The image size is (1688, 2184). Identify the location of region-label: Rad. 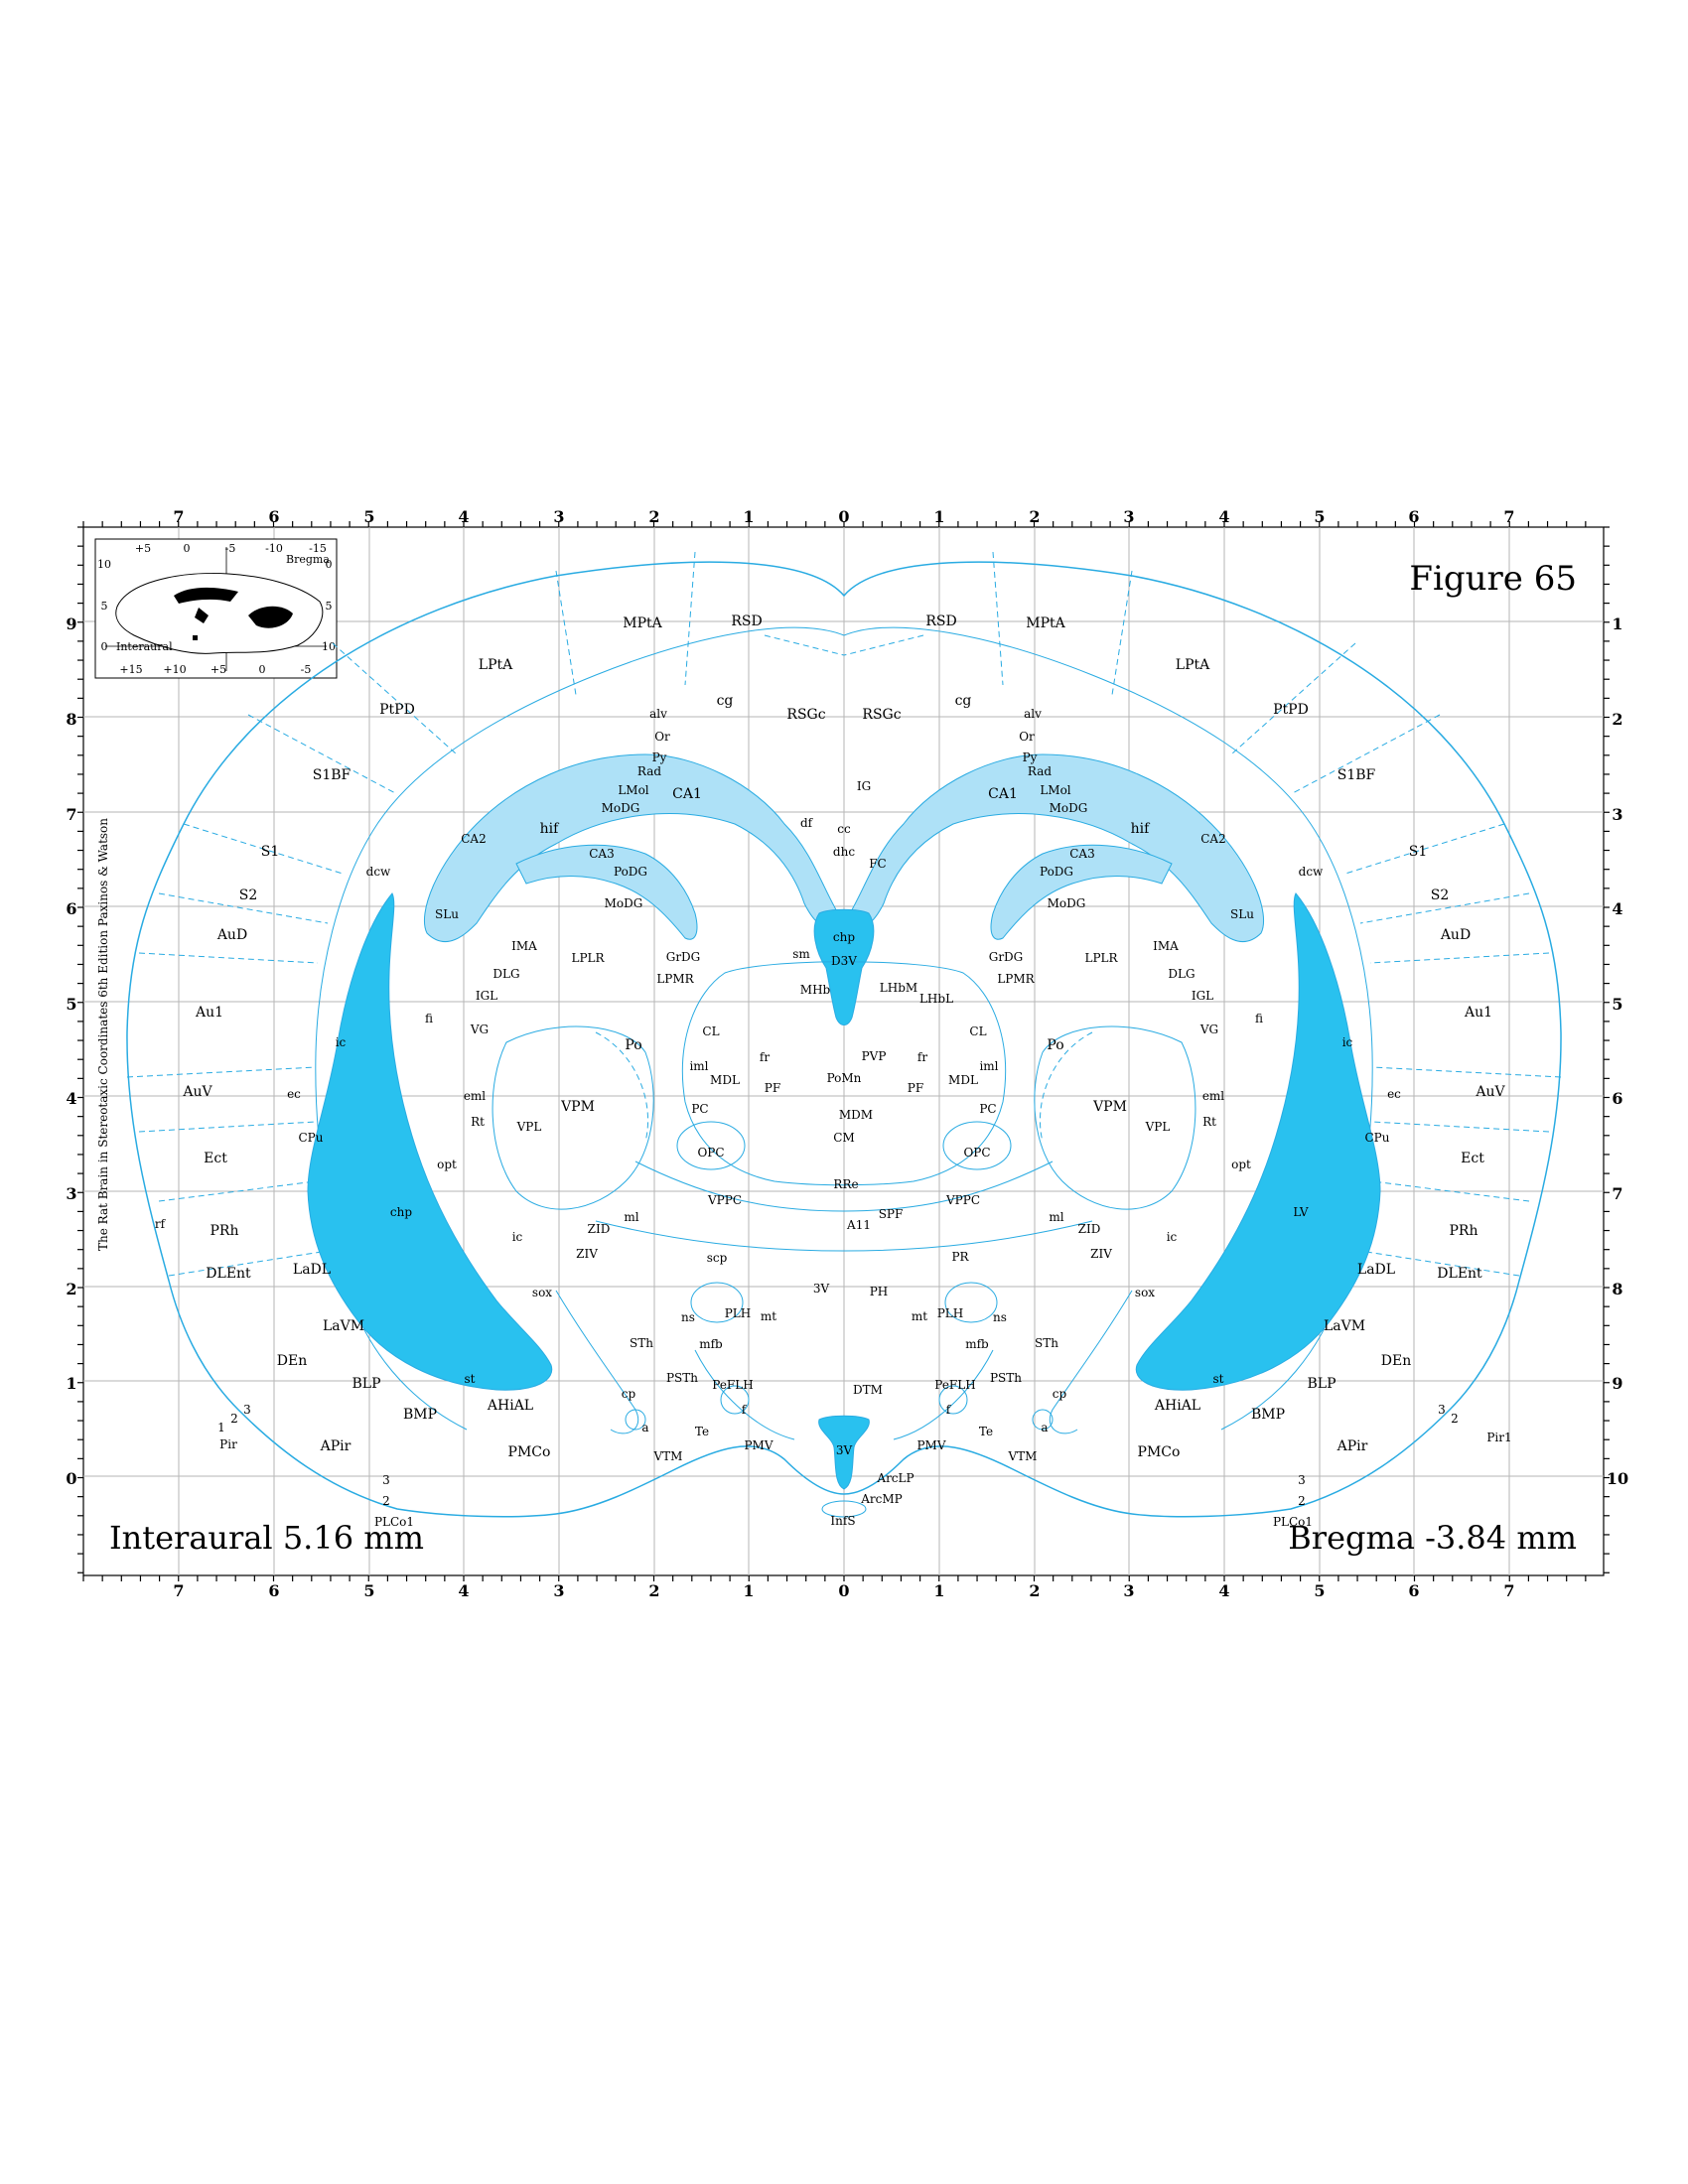
(649, 771).